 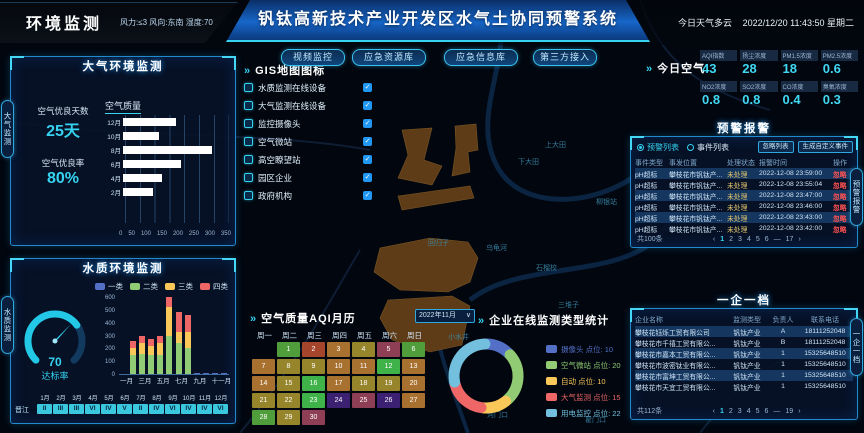 I want to click on gis-menu-item: 政府机构 ✓, so click(x=308, y=195).